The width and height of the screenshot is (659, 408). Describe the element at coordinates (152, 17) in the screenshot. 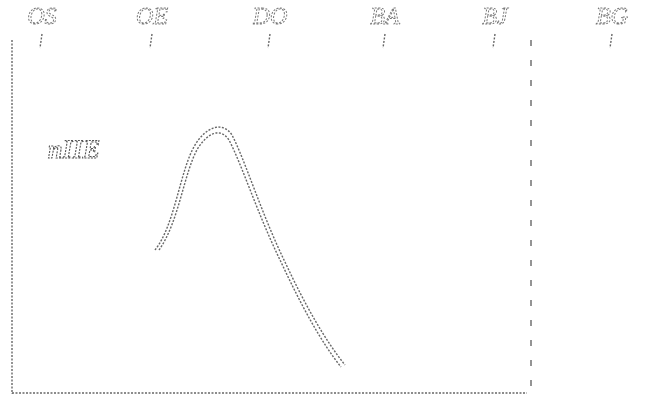

I see `top-label: OE` at that location.